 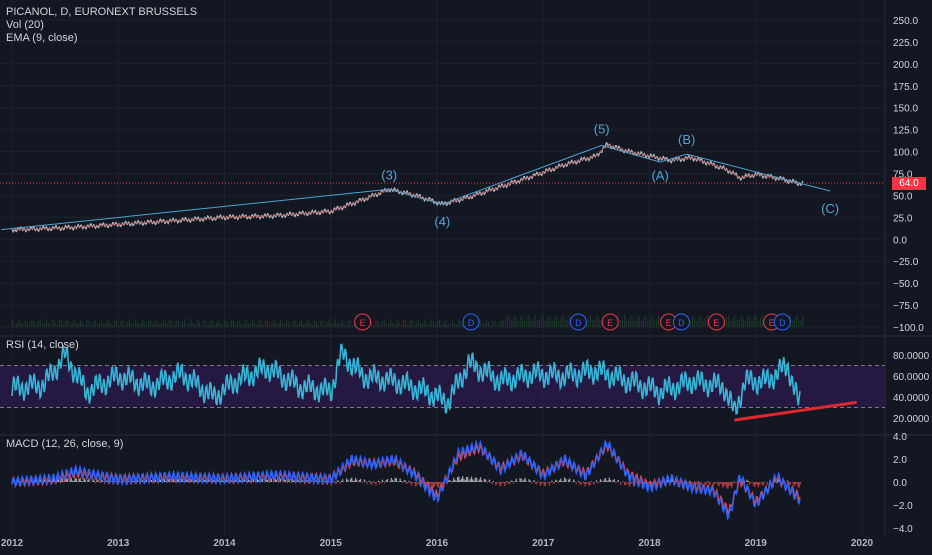 What do you see at coordinates (101, 12) in the screenshot?
I see `symbol-title: PICANOL, D, EURONEXT BRUSSELS` at bounding box center [101, 12].